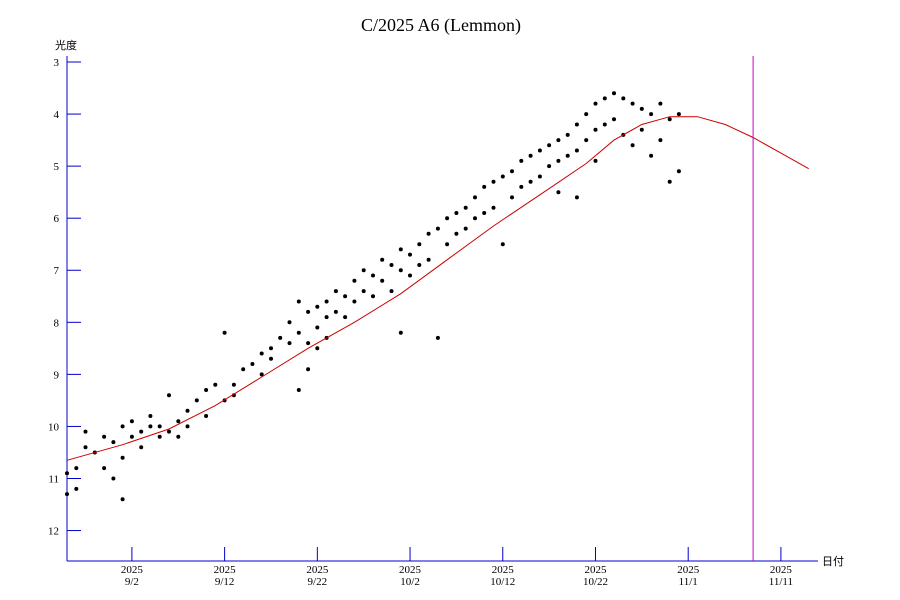 This screenshot has height=600, width=900. What do you see at coordinates (225, 582) in the screenshot?
I see `x-tick-label: 9/12` at bounding box center [225, 582].